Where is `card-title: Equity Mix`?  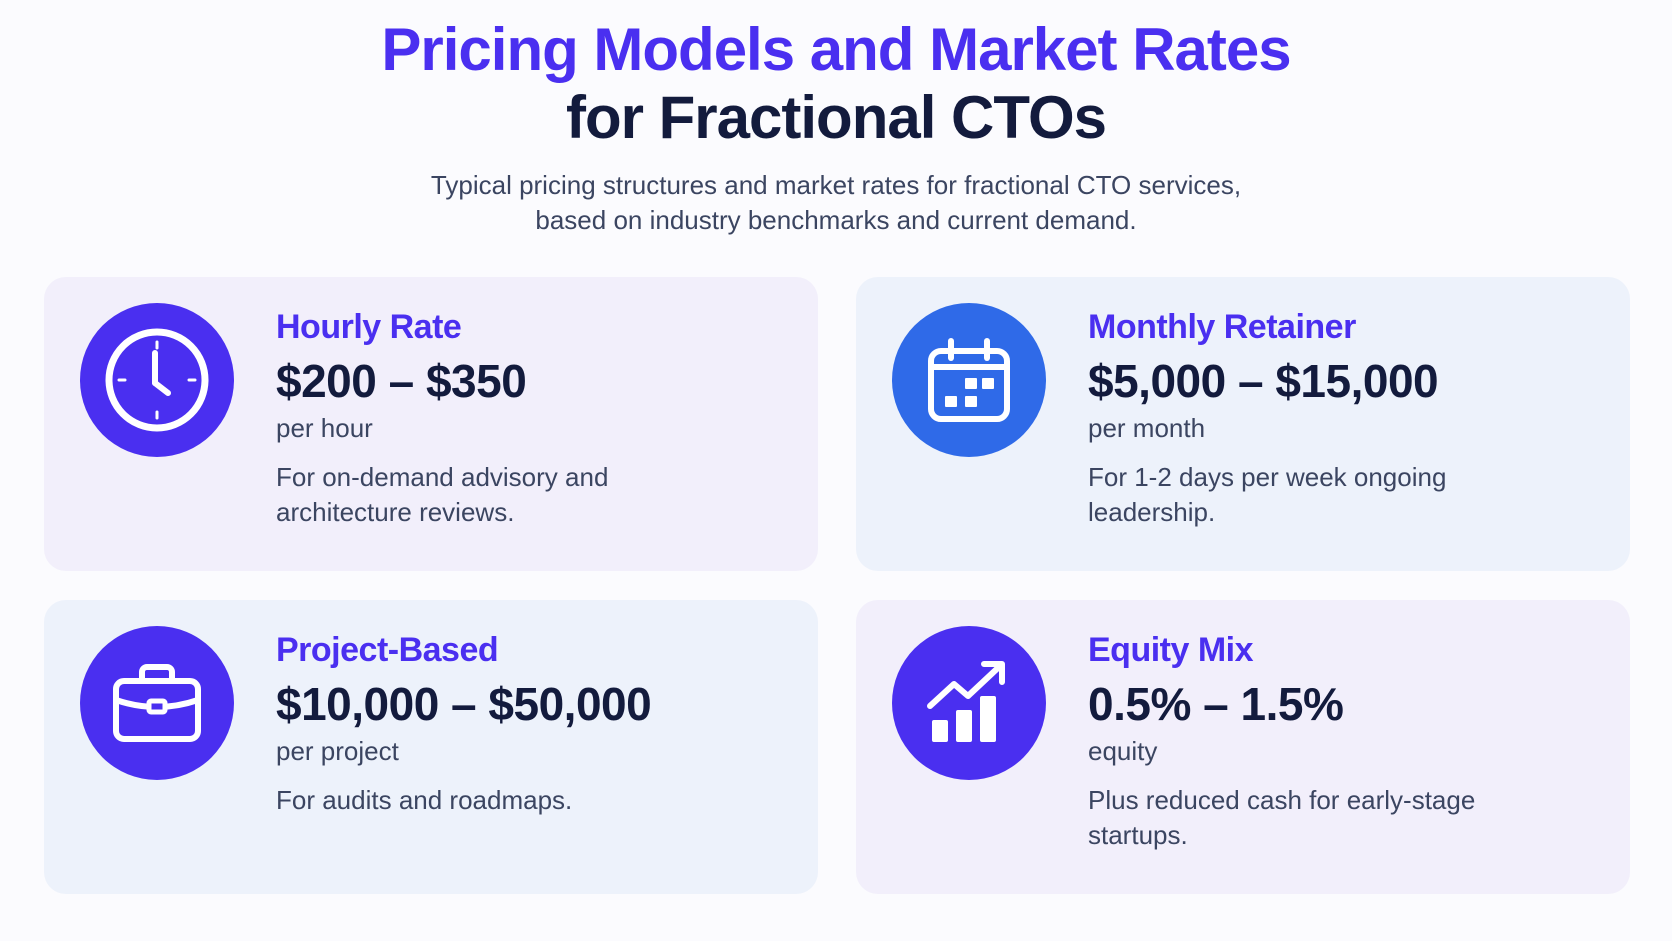 card-title: Equity Mix is located at coordinates (1171, 650).